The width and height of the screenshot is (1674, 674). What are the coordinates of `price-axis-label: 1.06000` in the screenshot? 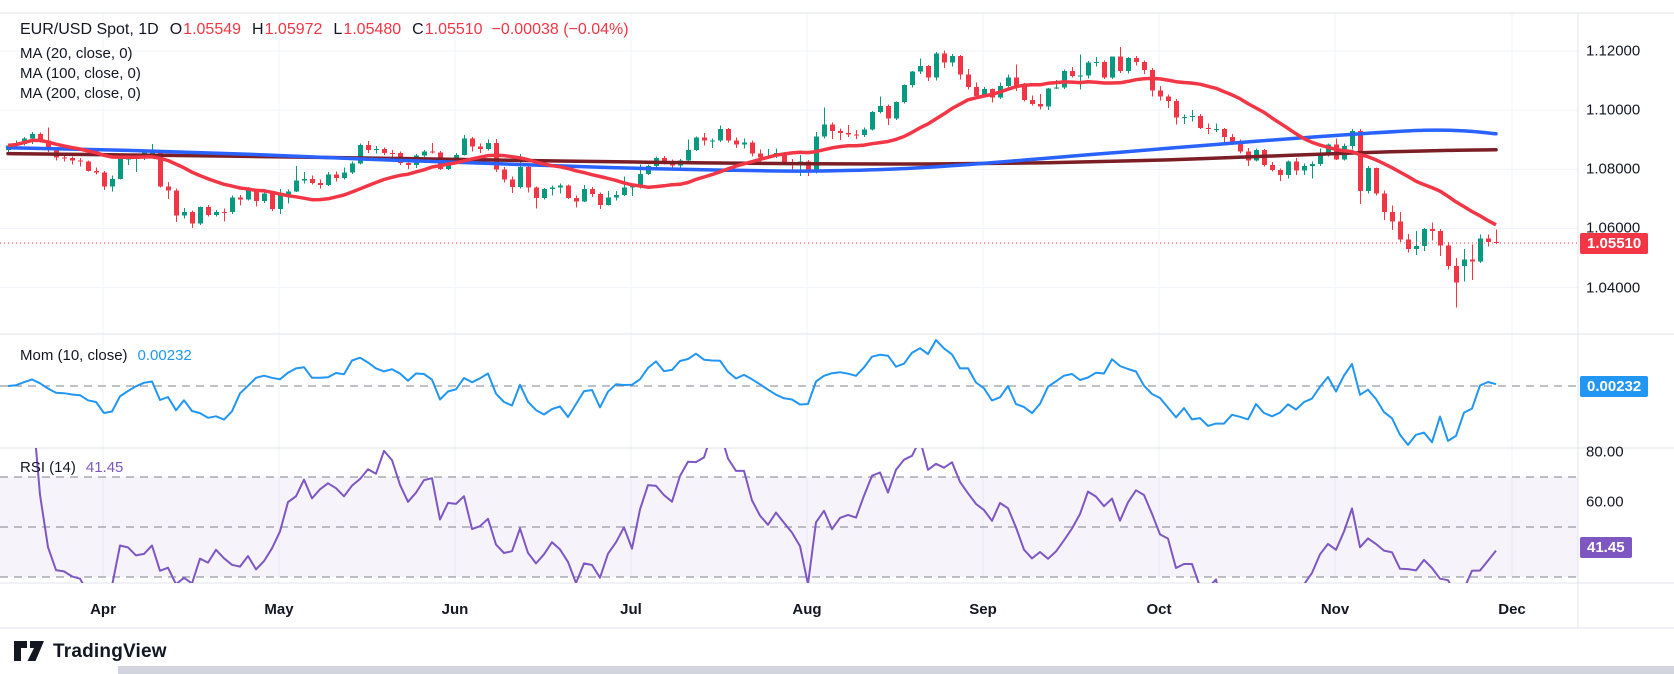 It's located at (1613, 228).